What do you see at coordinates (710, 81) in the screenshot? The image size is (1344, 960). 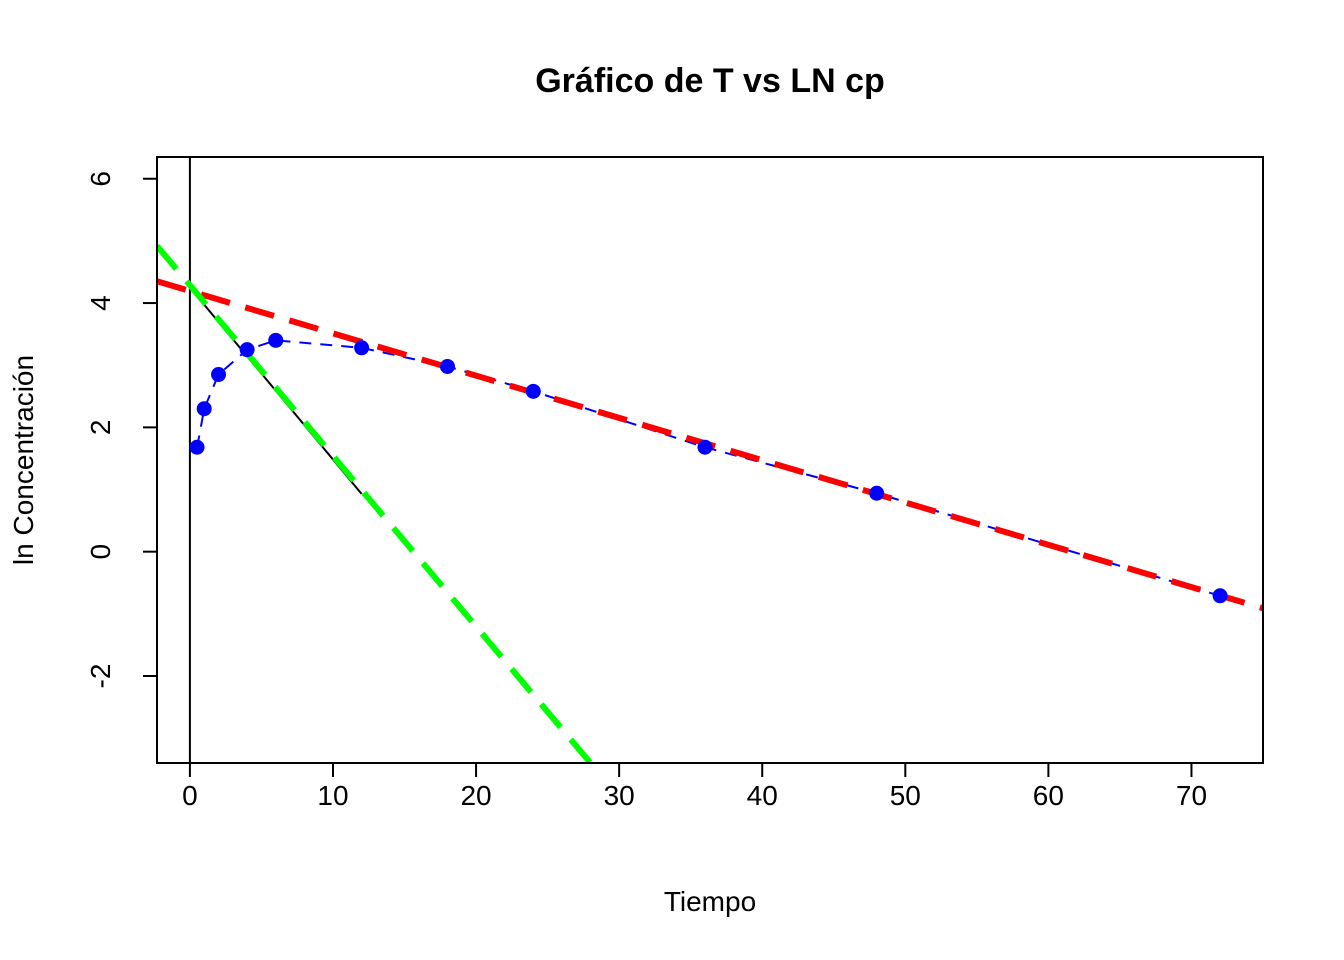 I see `chart-title: Gráfico de T vs LN cp` at bounding box center [710, 81].